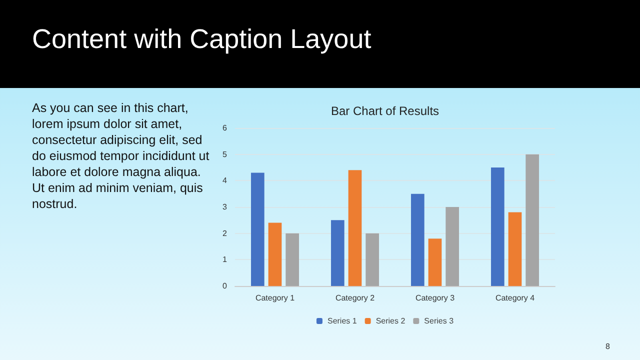 This screenshot has width=640, height=360. I want to click on text: 8, so click(608, 346).